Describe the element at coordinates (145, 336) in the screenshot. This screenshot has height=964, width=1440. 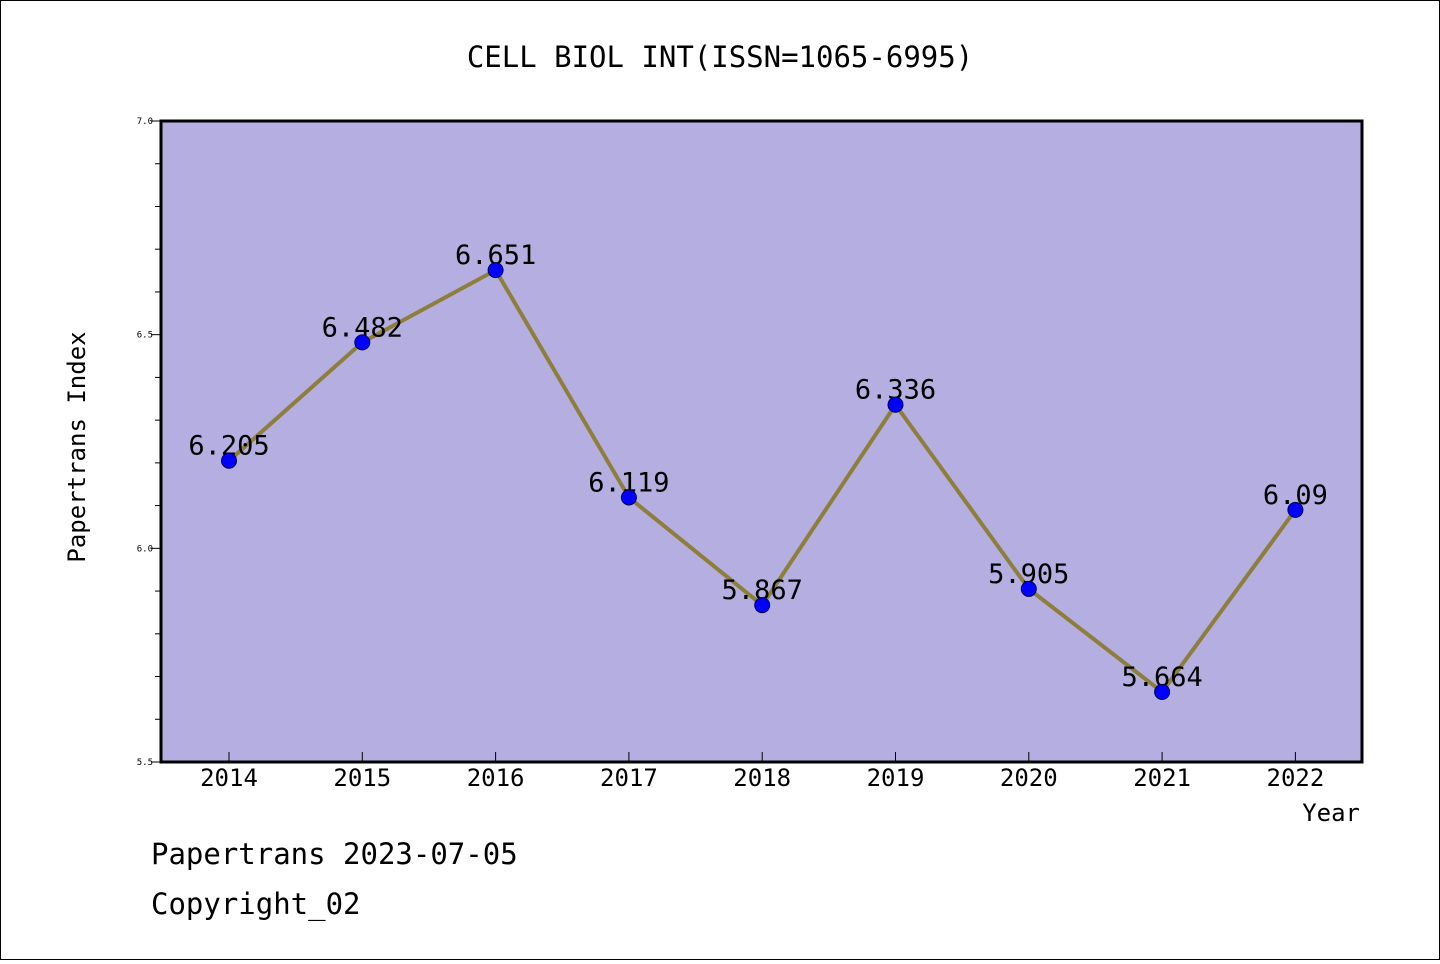
I see `y-tick-label: 6.5` at that location.